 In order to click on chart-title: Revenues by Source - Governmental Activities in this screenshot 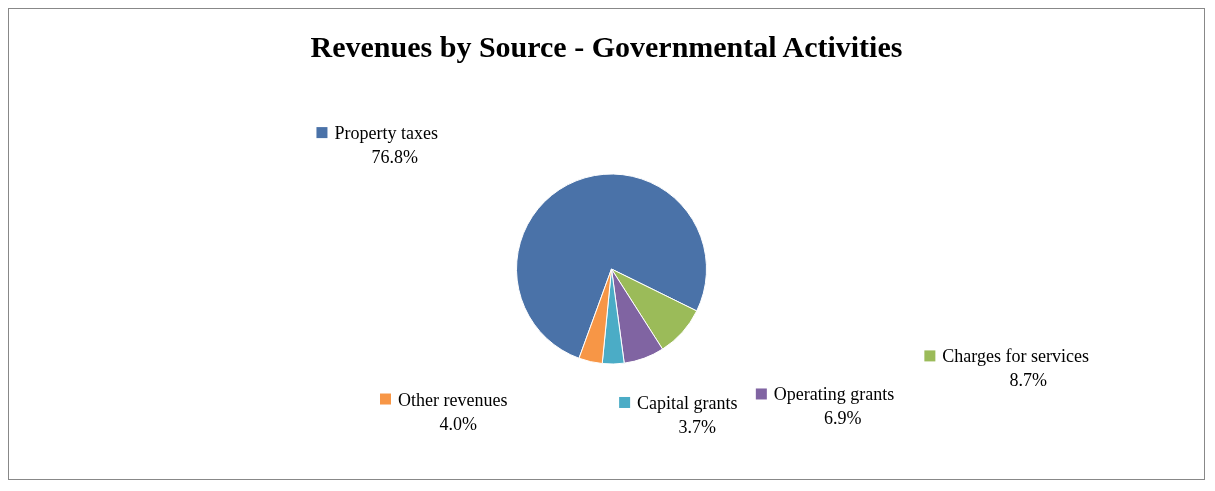, I will do `click(606, 46)`.